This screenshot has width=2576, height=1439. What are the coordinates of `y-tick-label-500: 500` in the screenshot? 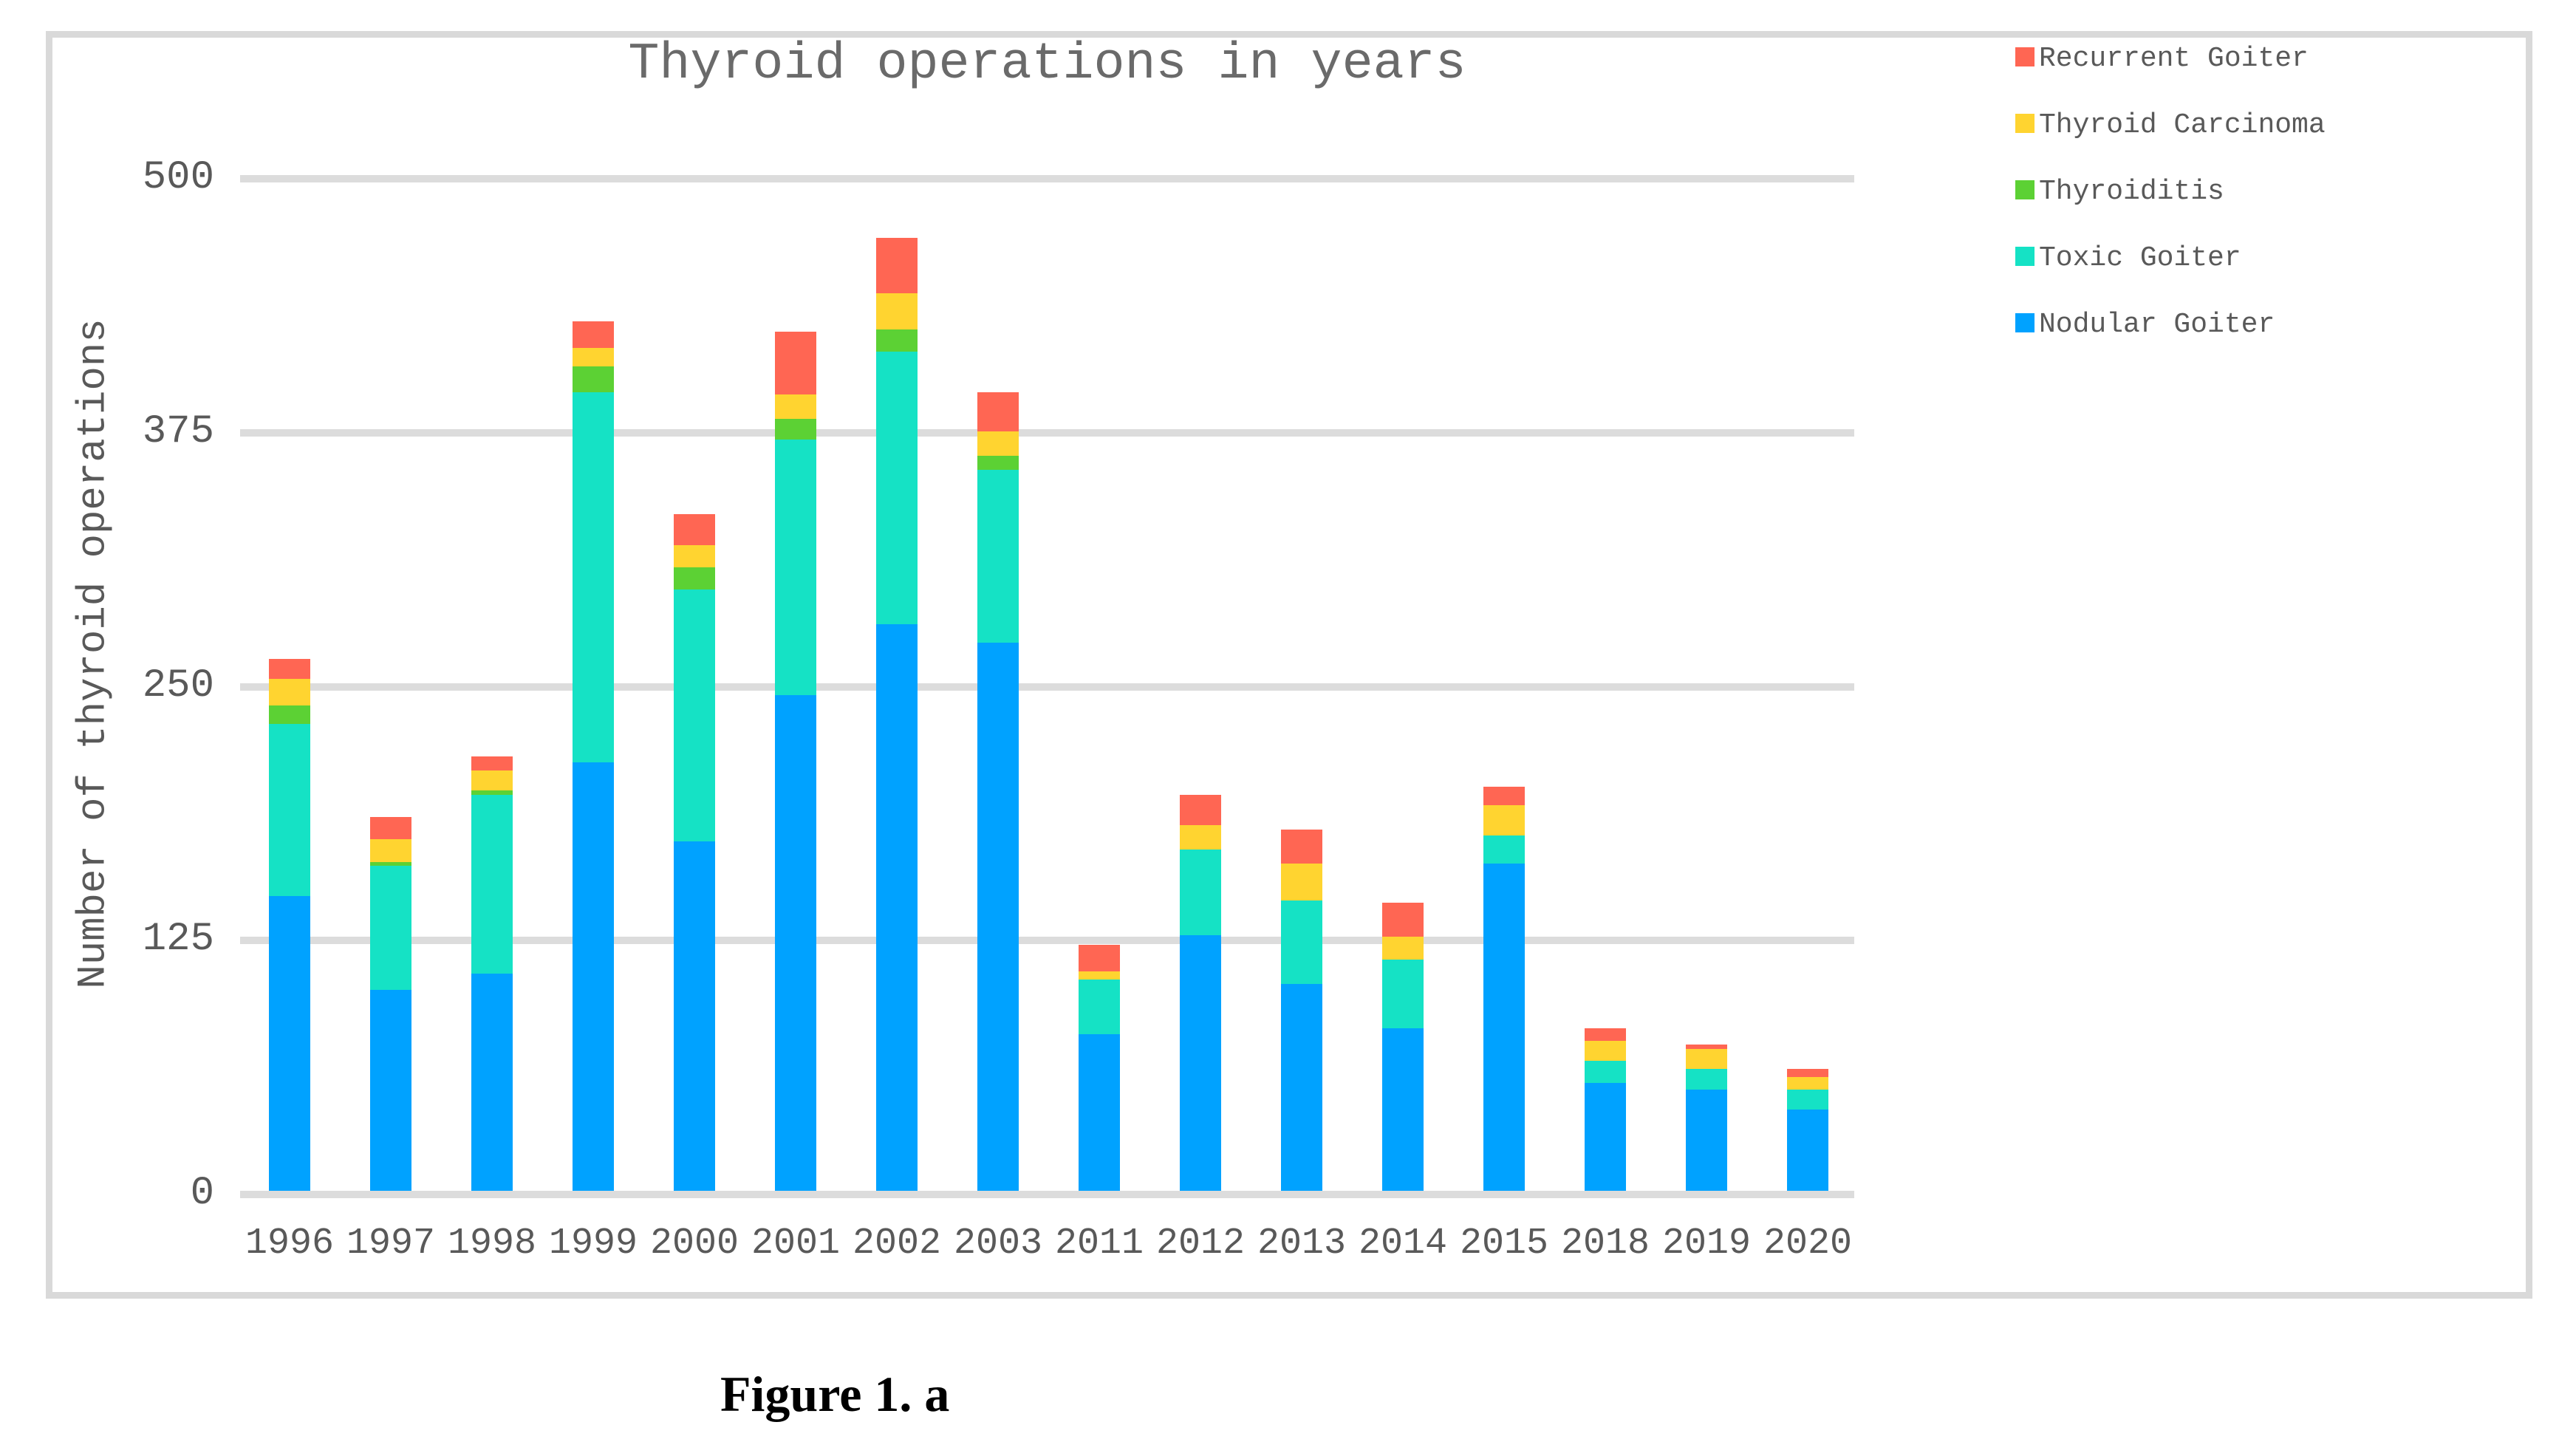 It's located at (178, 178).